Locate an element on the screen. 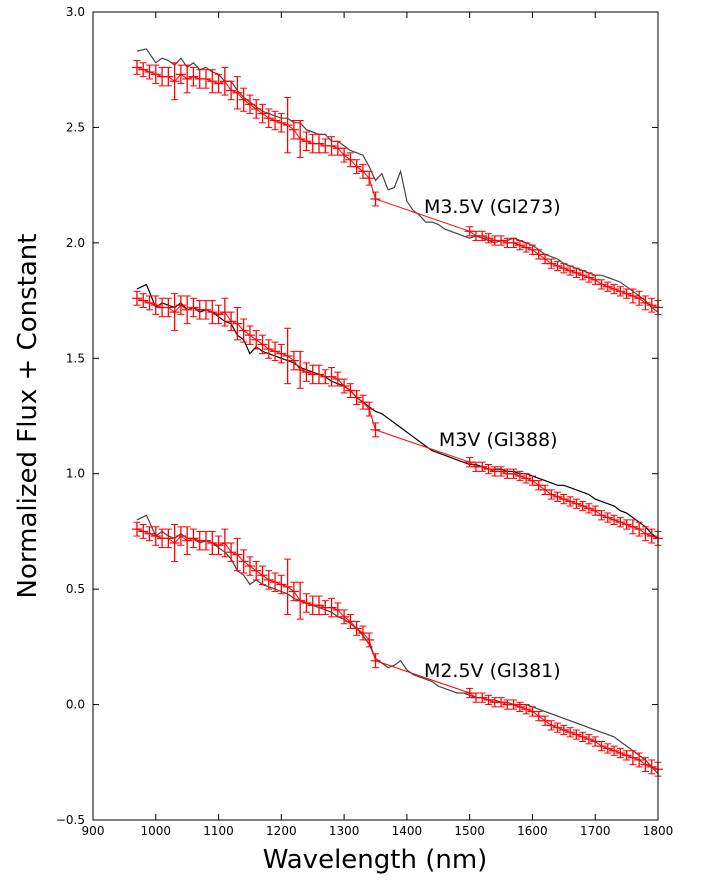 This screenshot has width=704, height=884. spectral-type-label: M2.5V (Gl381) is located at coordinates (492, 671).